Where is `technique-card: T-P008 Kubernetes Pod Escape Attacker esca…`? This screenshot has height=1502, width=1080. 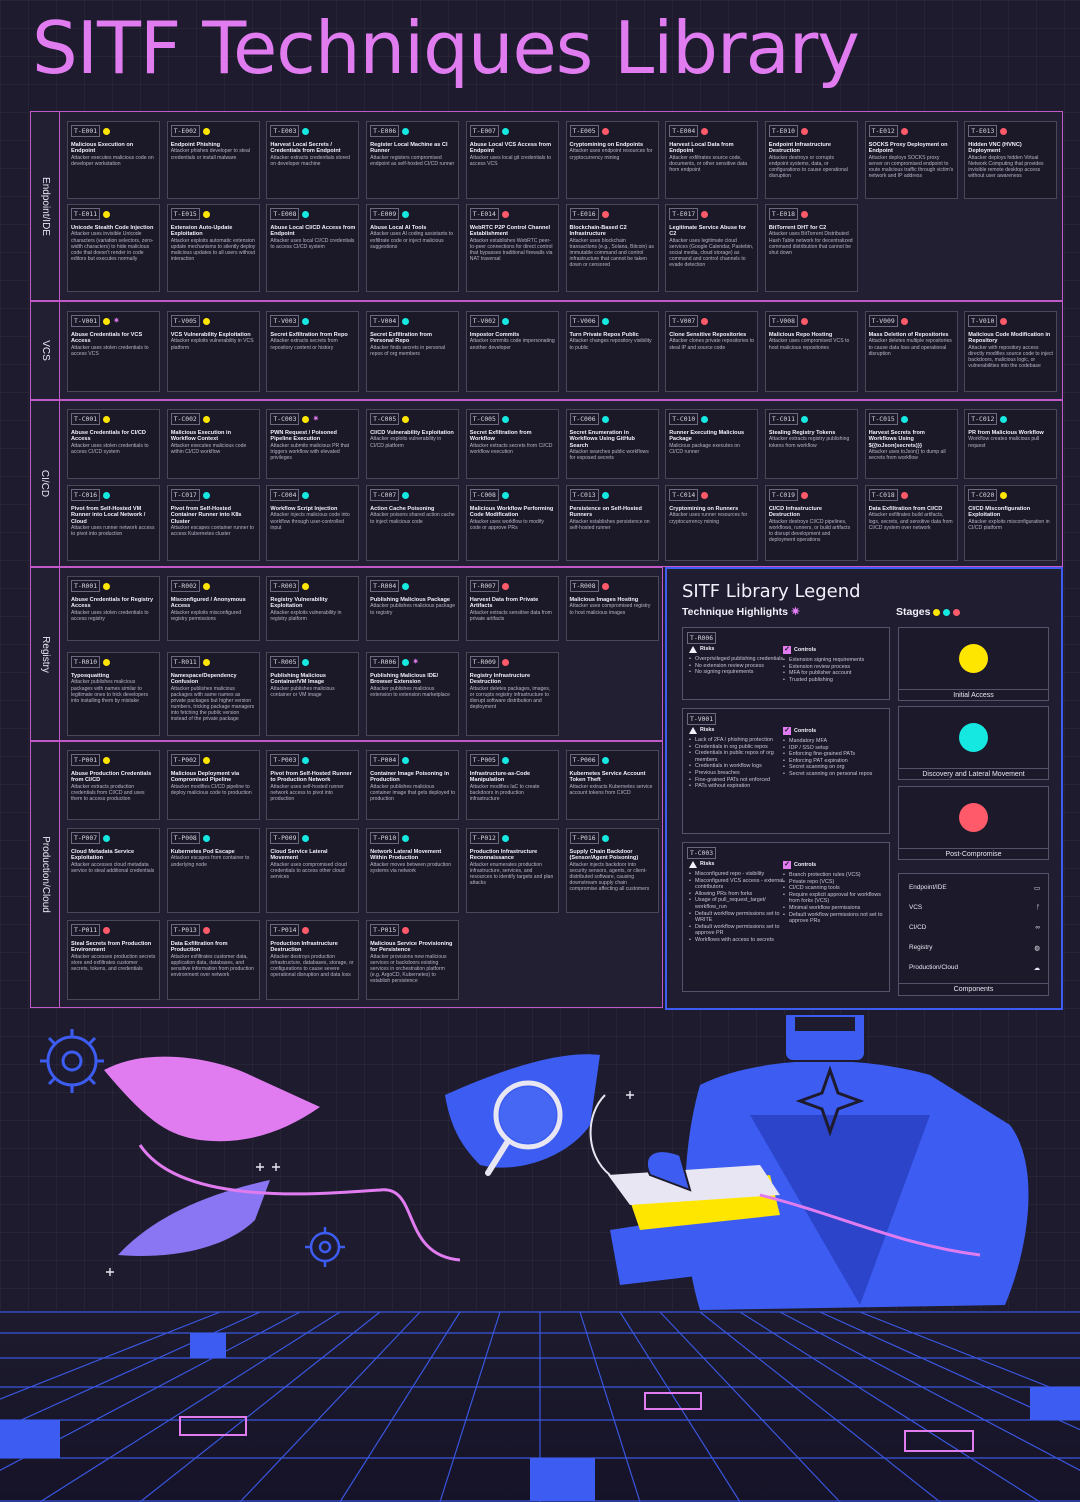 technique-card: T-P008 Kubernetes Pod Escape Attacker esca… is located at coordinates (213, 870).